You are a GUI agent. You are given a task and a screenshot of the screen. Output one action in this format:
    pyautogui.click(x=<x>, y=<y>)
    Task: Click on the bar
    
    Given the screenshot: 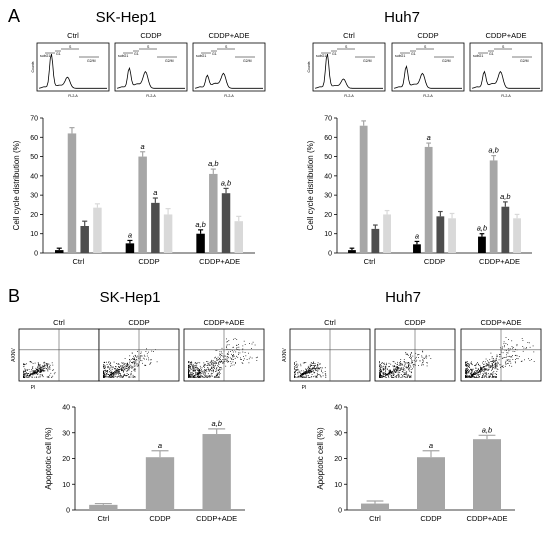 What is the action you would take?
    pyautogui.click(x=487, y=474)
    